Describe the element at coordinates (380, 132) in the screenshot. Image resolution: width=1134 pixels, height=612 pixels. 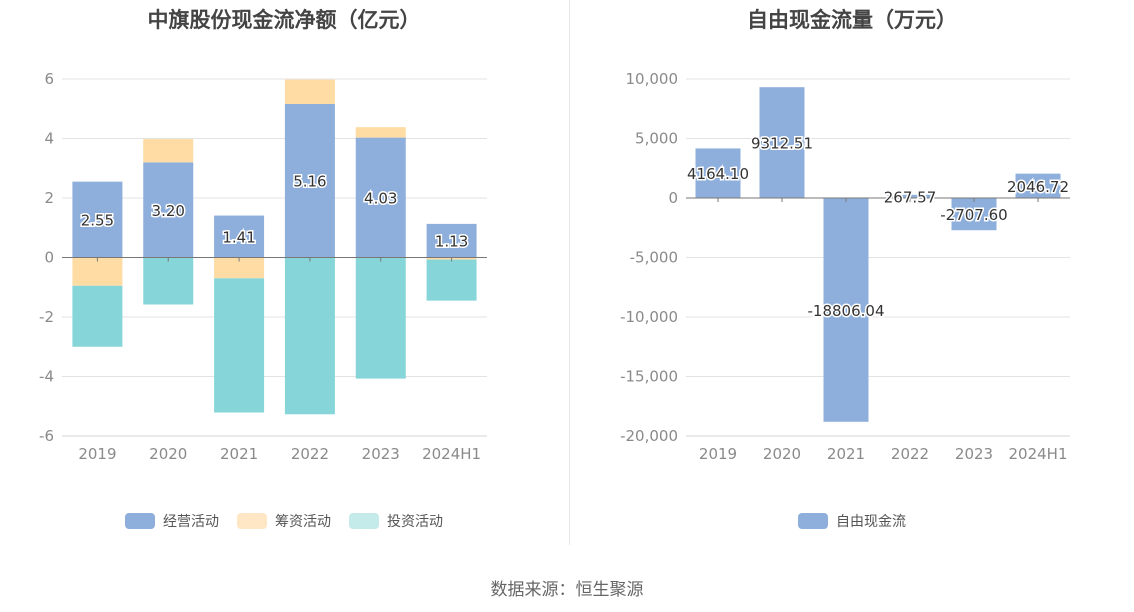
I see `bar-筹资活动-2023` at that location.